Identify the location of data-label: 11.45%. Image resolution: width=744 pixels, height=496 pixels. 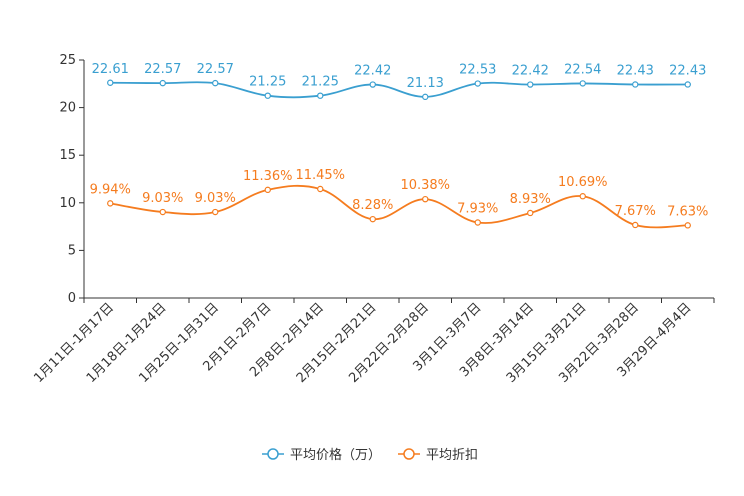
(320, 175).